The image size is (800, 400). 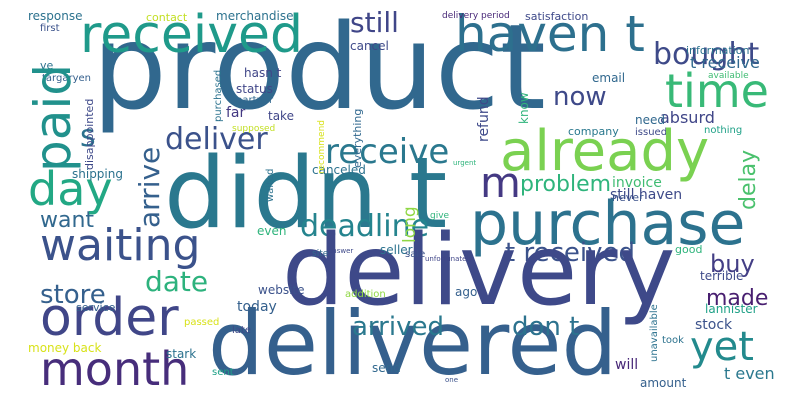 I want to click on word-available: available, so click(x=728, y=76).